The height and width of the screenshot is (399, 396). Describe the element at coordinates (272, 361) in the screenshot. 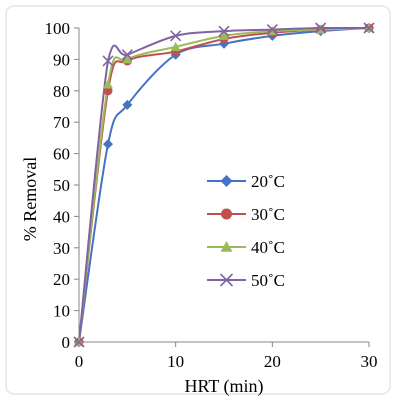

I see `x-tick-label: 20` at that location.